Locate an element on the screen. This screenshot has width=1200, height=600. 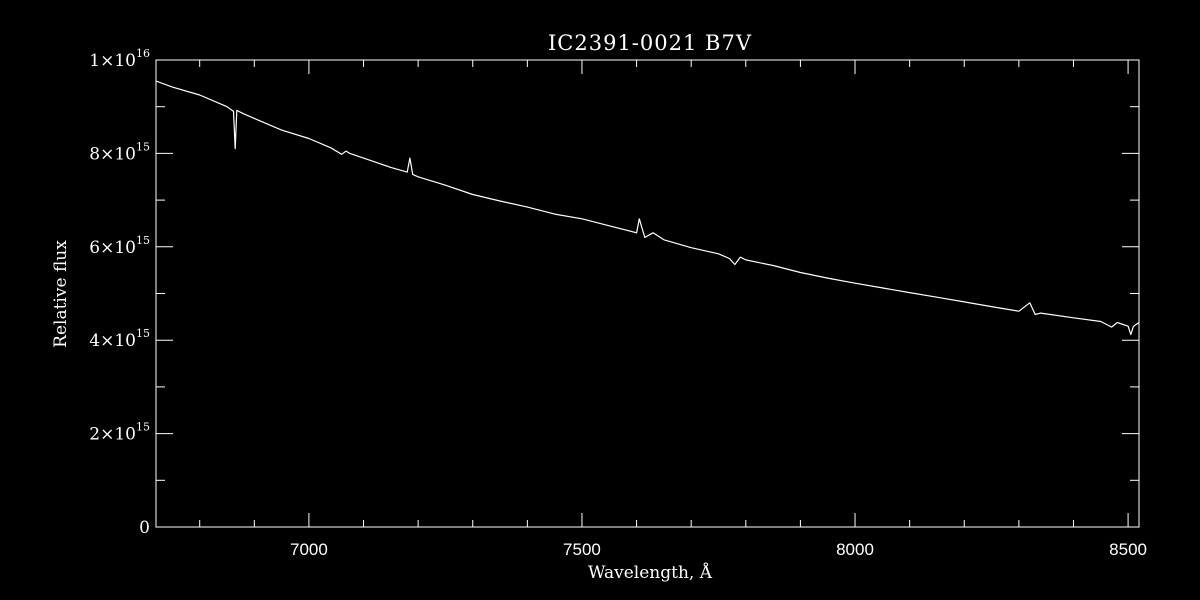
y-tick-mantissa: 1×10 is located at coordinates (112, 61).